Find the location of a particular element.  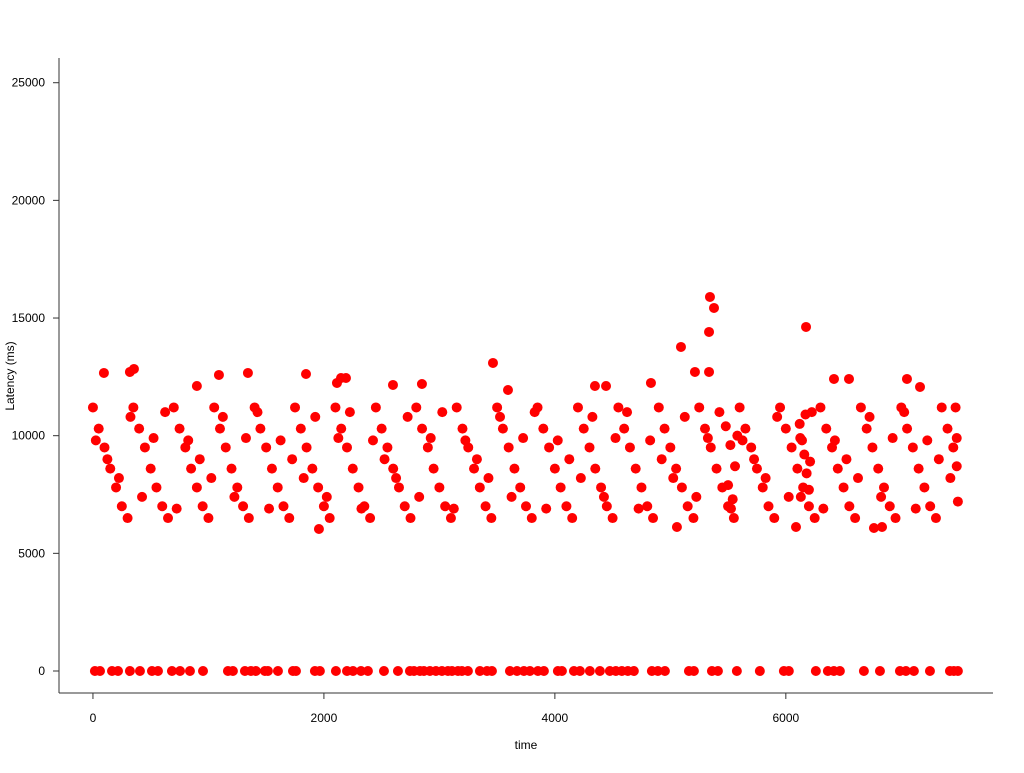

y-tick-label: 15000 is located at coordinates (29, 318).